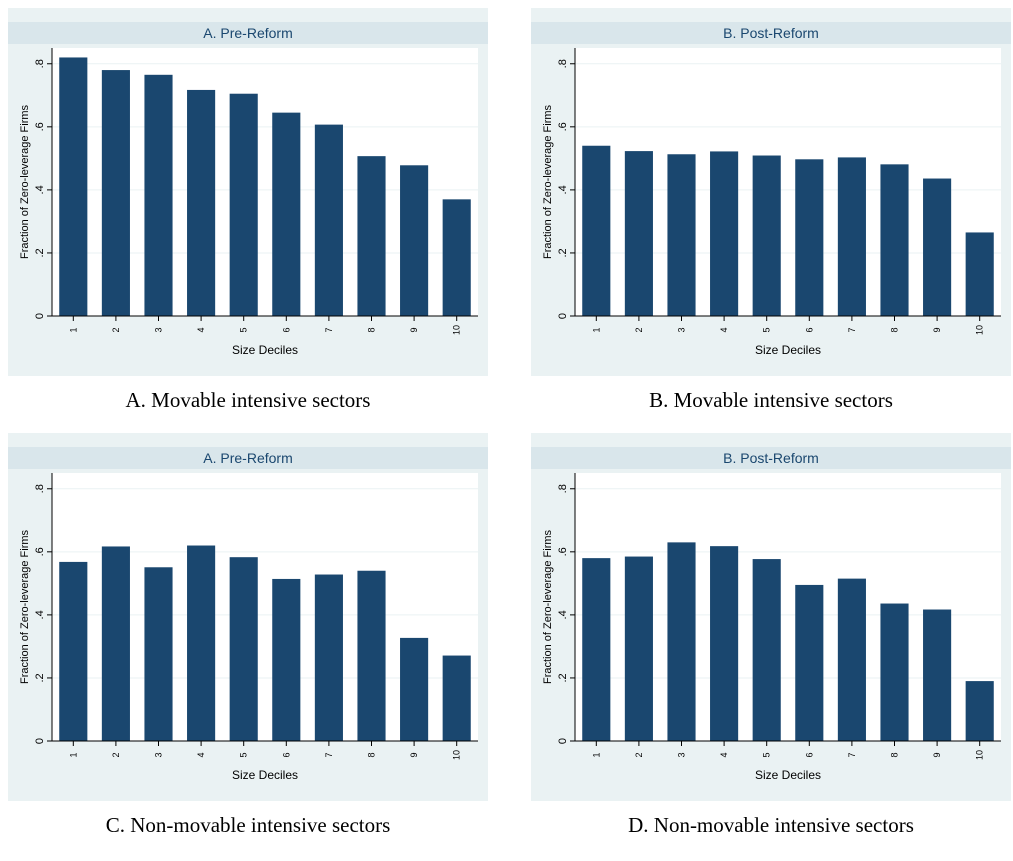  I want to click on panel-caption: C. Non-movable intensive sectors, so click(248, 825).